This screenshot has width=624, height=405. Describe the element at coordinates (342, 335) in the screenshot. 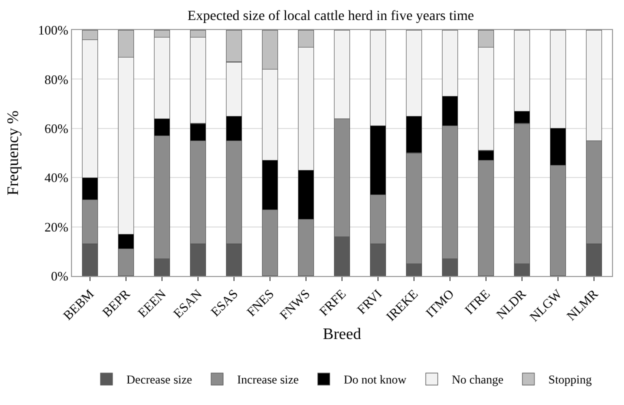

I see `x-axis-title: Breed` at that location.